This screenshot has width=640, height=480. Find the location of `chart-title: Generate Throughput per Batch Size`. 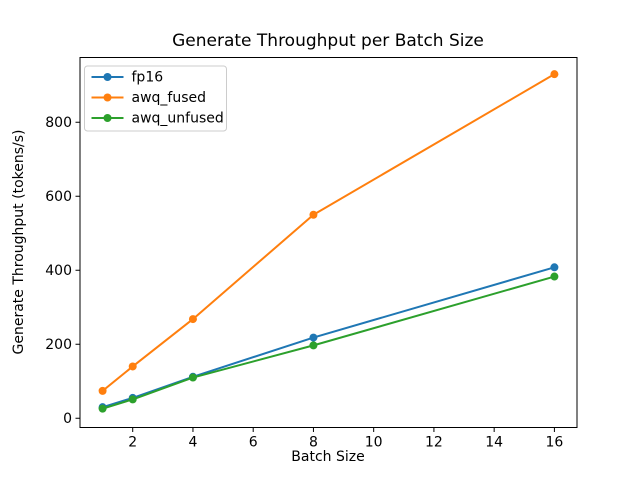

chart-title: Generate Throughput per Batch Size is located at coordinates (328, 41).